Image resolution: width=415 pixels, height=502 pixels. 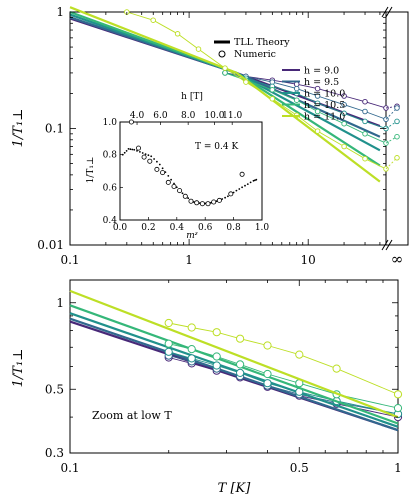 What do you see at coordinates (110, 221) in the screenshot?
I see `inset-ytick-label: 0.4` at bounding box center [110, 221].